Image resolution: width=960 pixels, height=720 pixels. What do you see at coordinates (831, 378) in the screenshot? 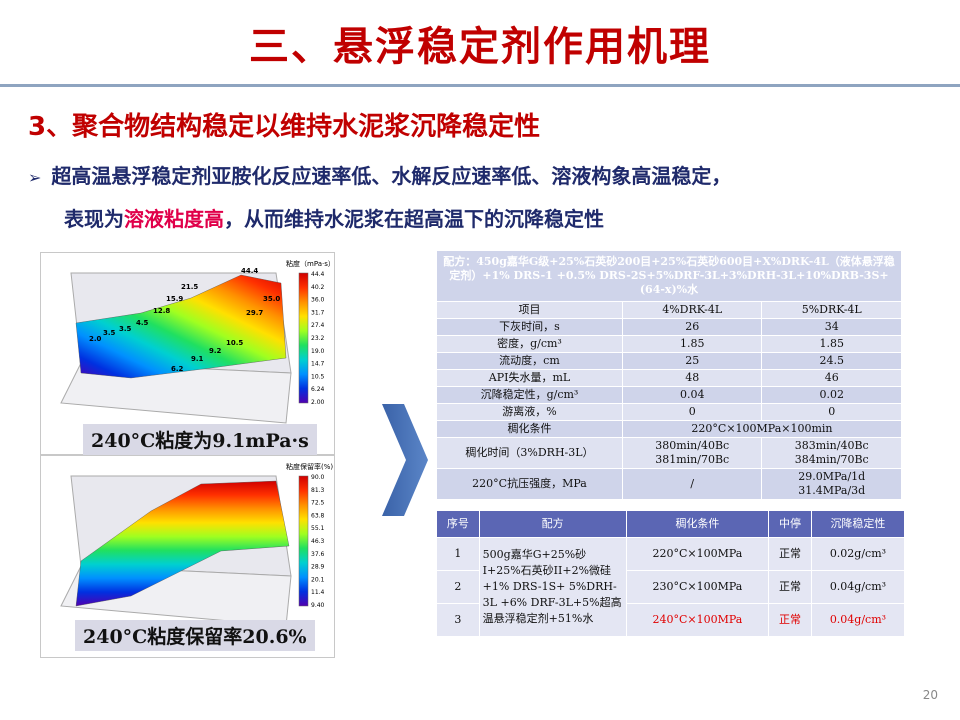
I see `table-cell: 46` at bounding box center [831, 378].